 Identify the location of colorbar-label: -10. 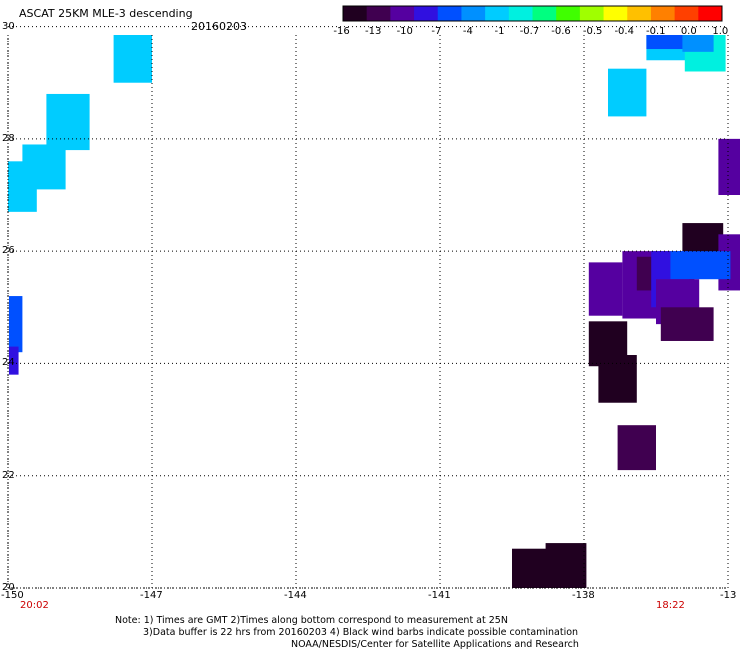
(404, 31).